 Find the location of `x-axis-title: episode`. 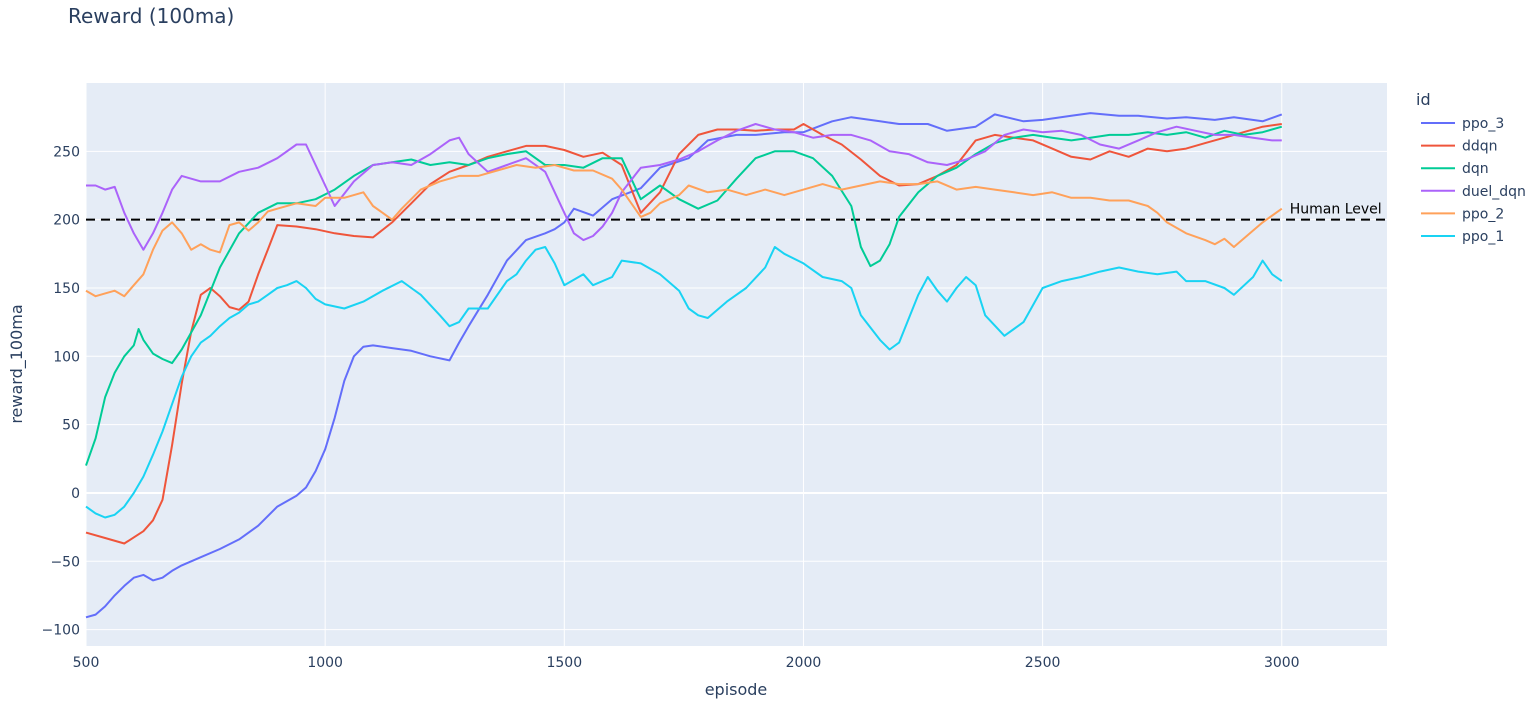

x-axis-title: episode is located at coordinates (736, 689).